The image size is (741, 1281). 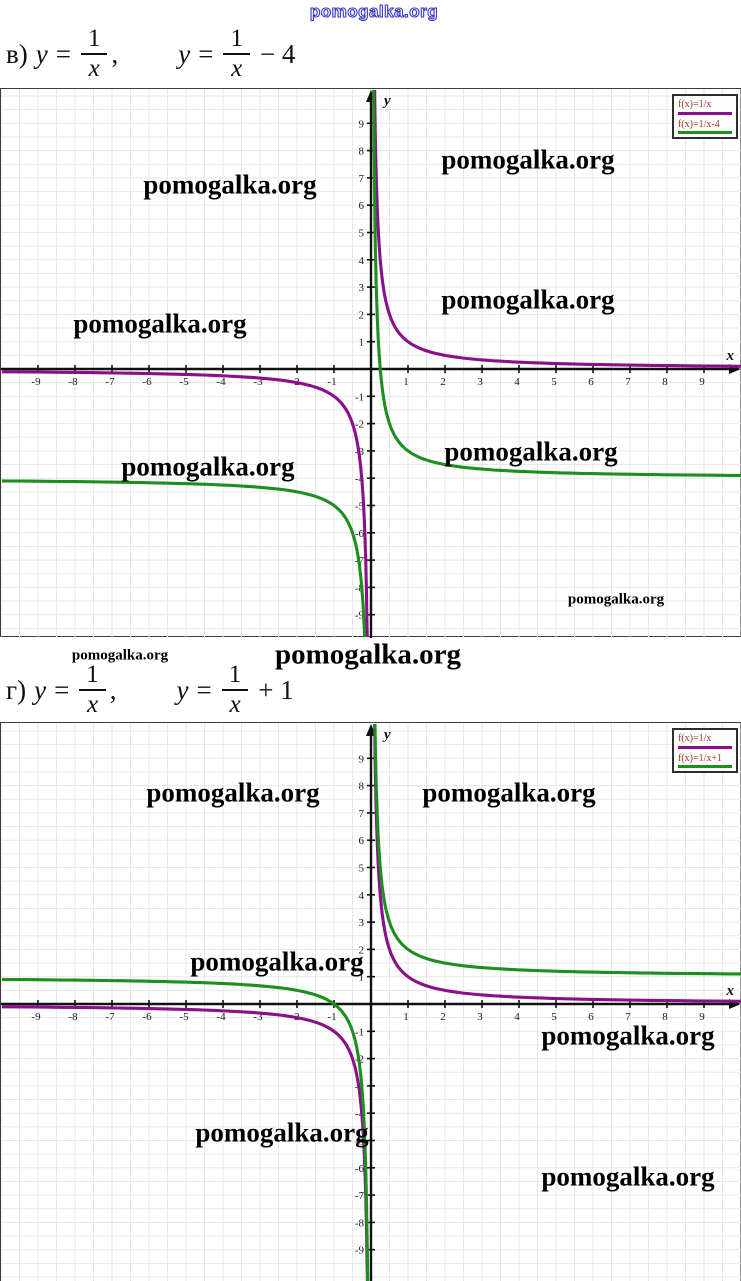 I want to click on x-tick-label: 9, so click(x=702, y=1017).